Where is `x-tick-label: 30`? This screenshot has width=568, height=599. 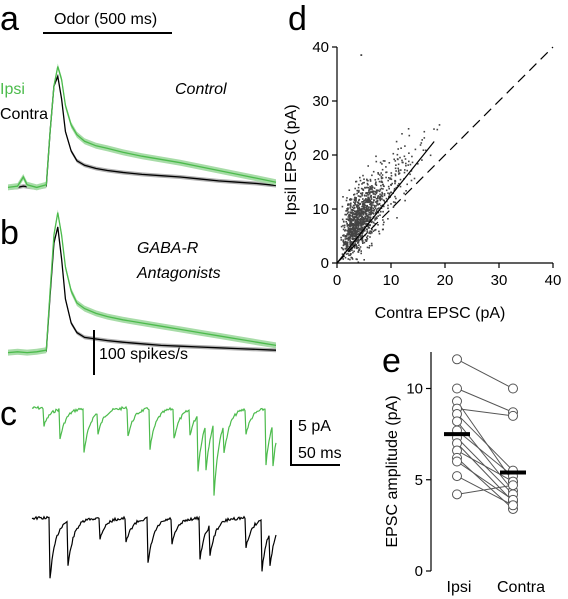 x-tick-label: 30 is located at coordinates (499, 280).